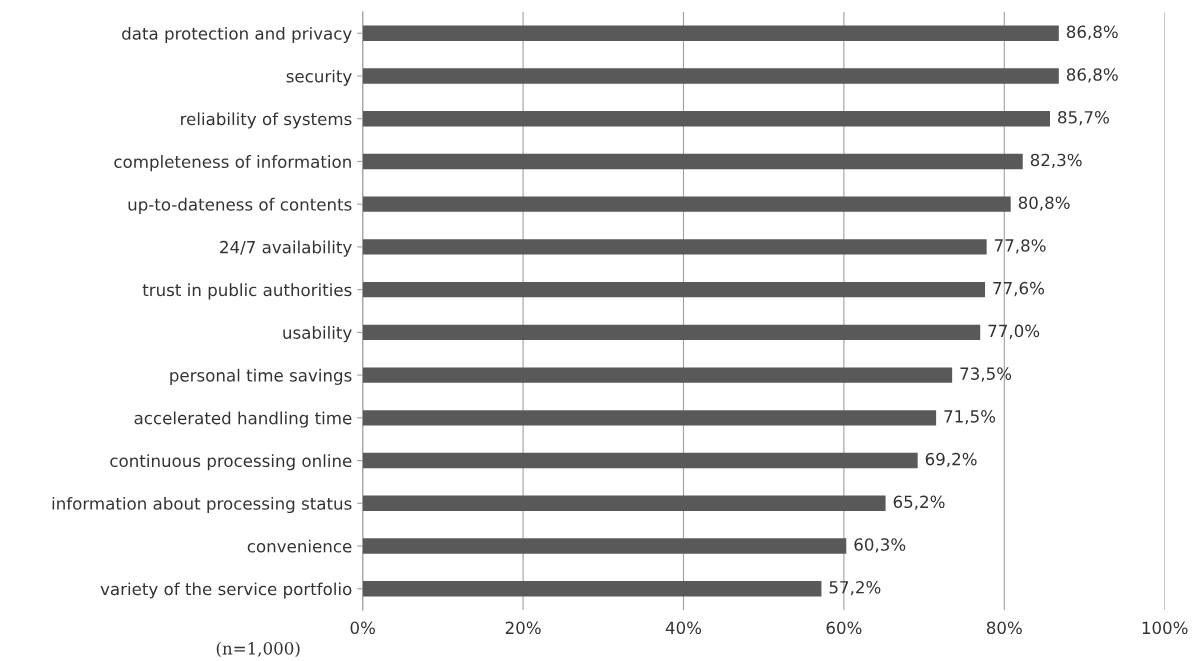 The height and width of the screenshot is (661, 1197). Describe the element at coordinates (1056, 160) in the screenshot. I see `data-label: 82,3%` at that location.